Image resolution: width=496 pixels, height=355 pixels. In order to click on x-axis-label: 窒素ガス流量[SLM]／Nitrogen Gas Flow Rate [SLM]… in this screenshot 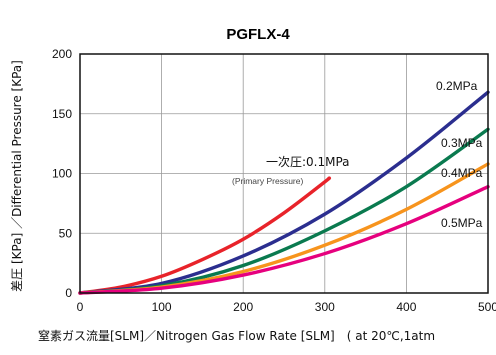, I will do `click(236, 335)`.